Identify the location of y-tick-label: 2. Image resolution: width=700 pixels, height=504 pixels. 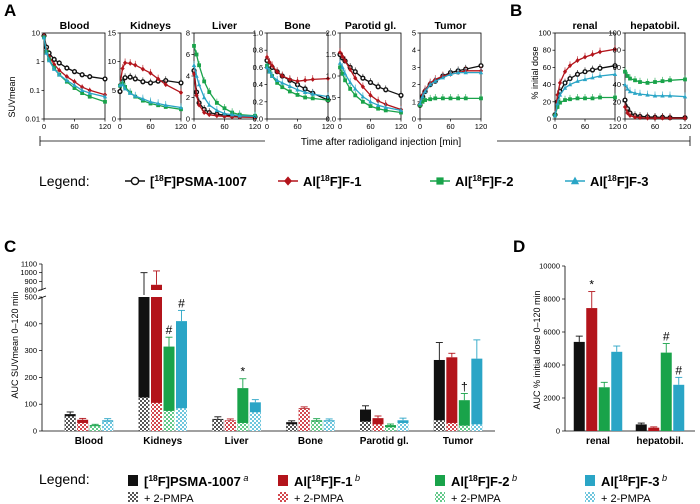
(188, 97).